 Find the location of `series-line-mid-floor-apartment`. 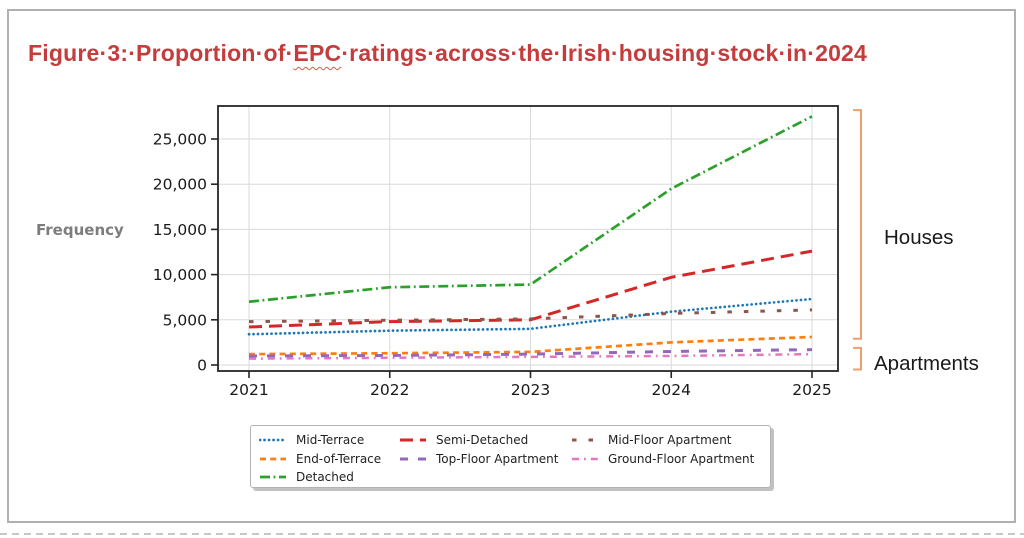

series-line-mid-floor-apartment is located at coordinates (530, 316).